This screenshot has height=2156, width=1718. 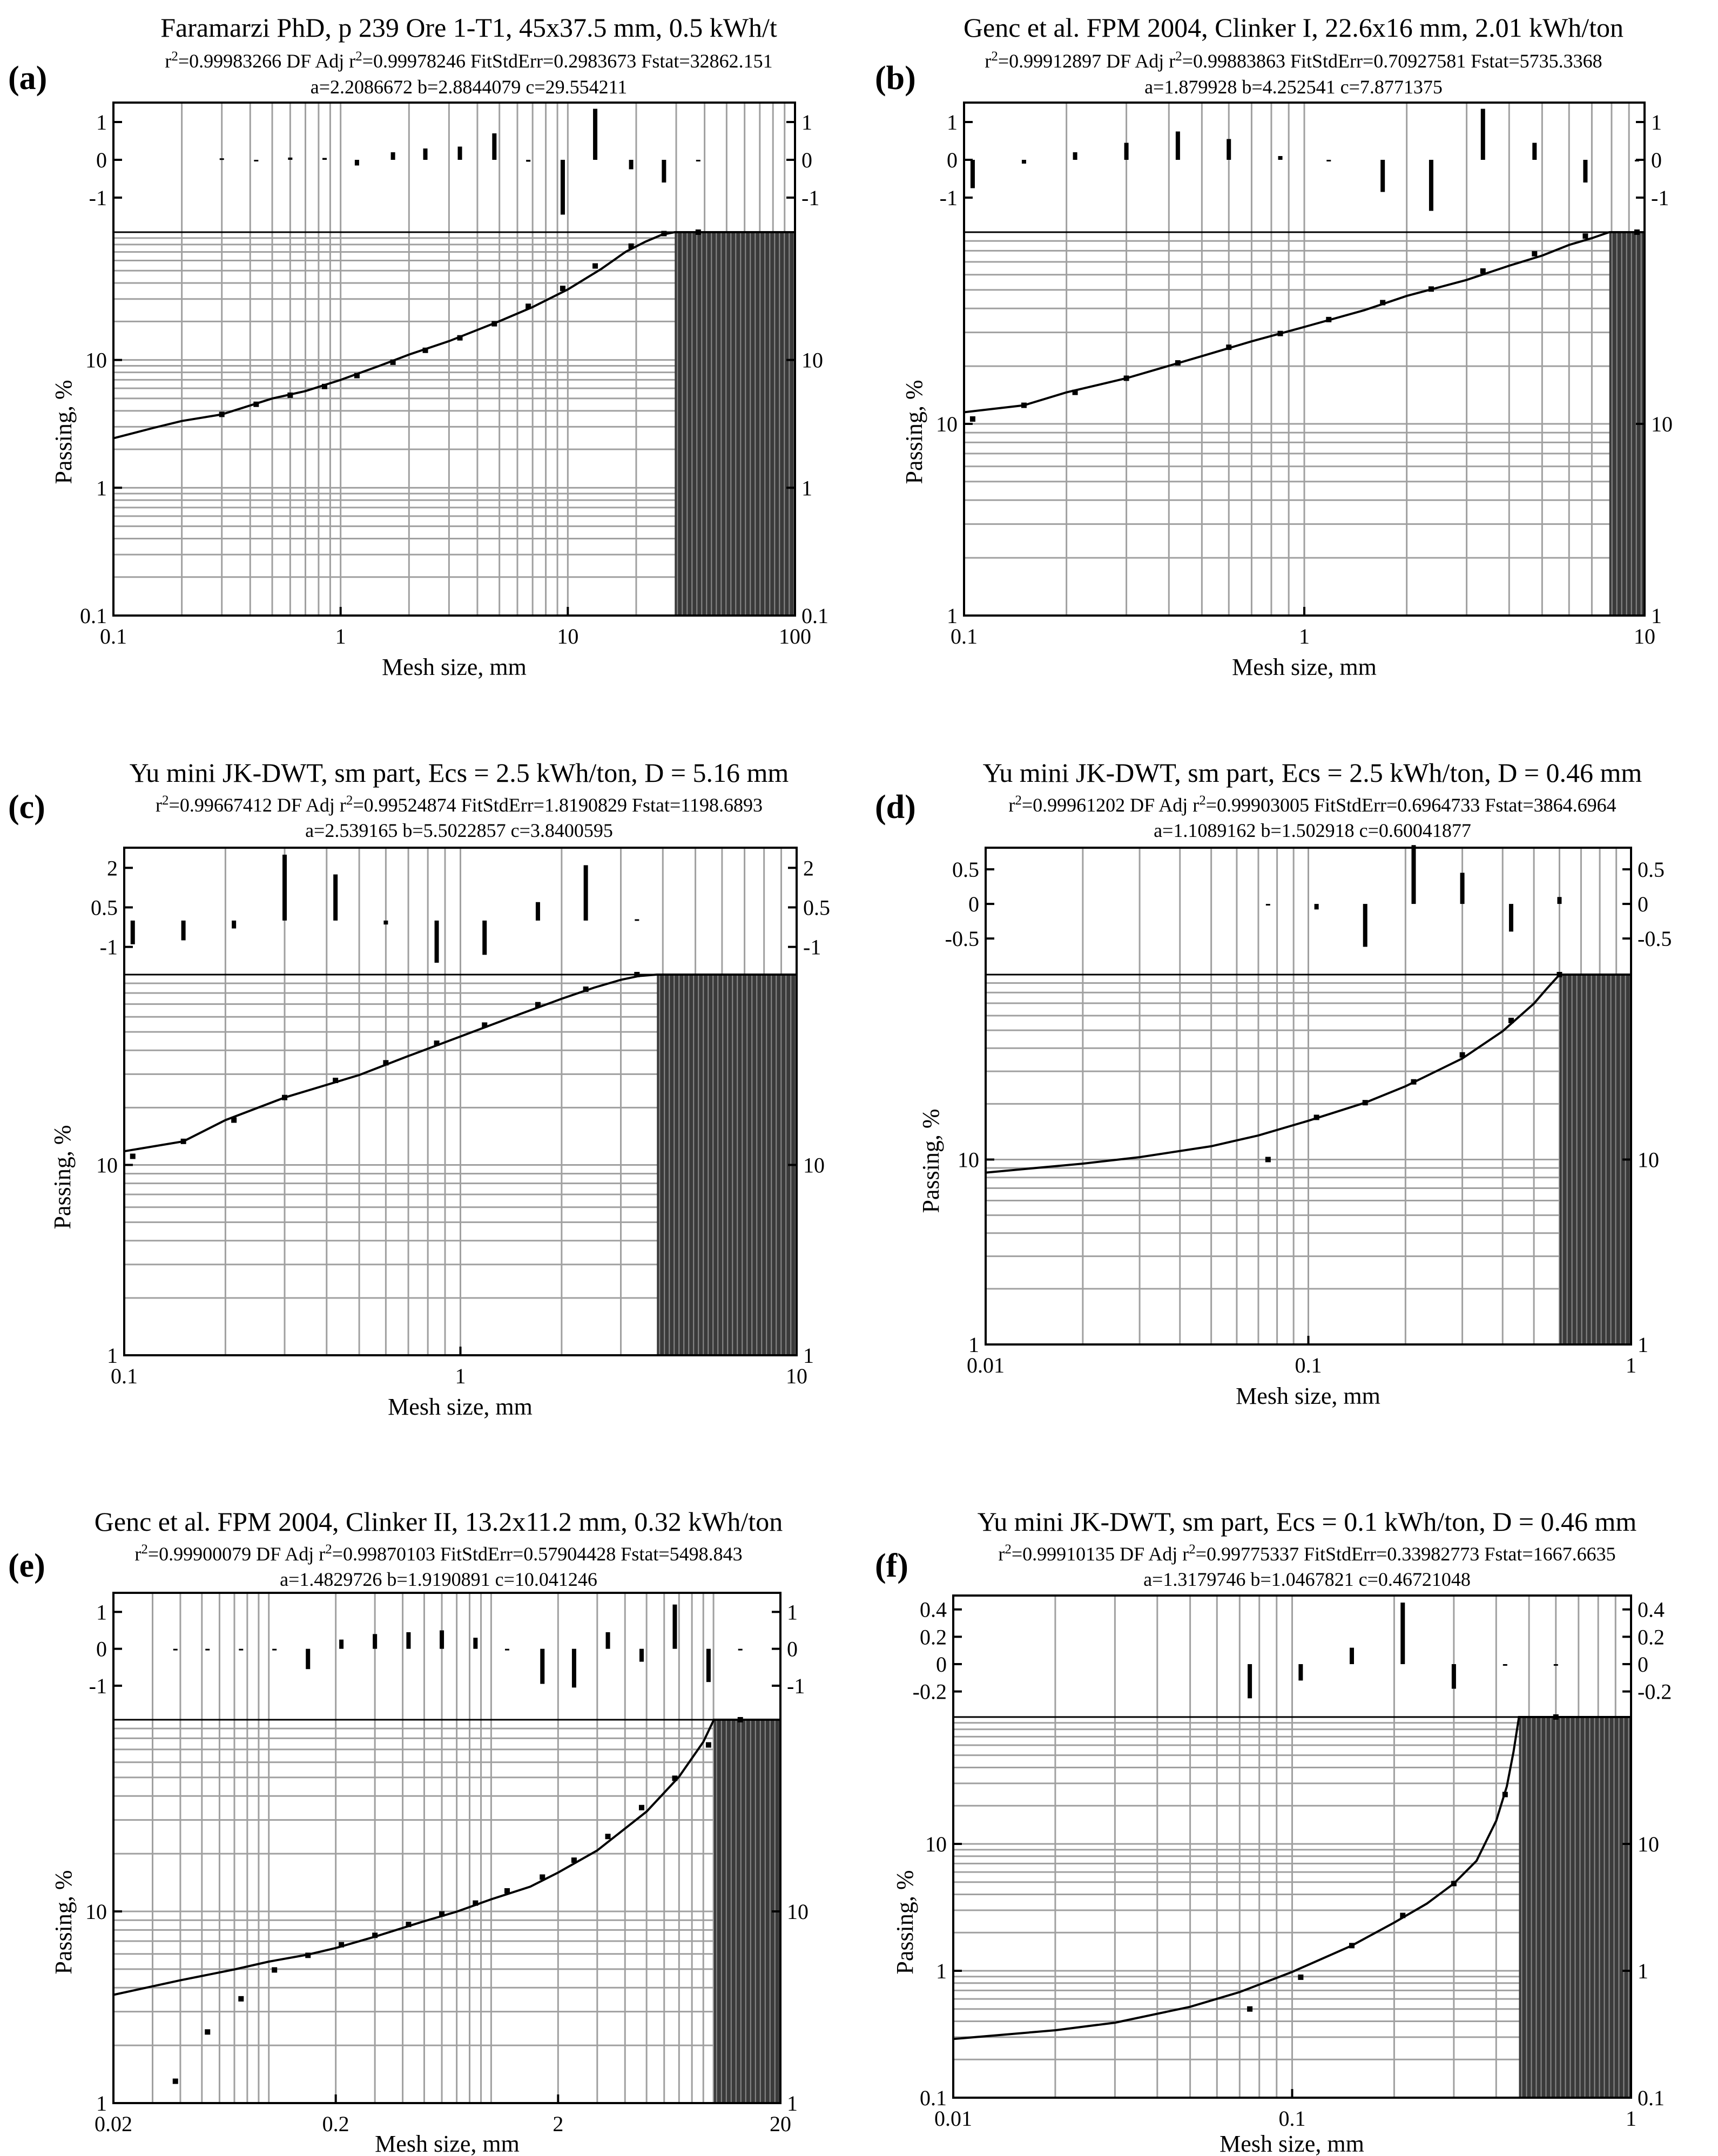 I want to click on residual-tick-label: 1, so click(x=101, y=122).